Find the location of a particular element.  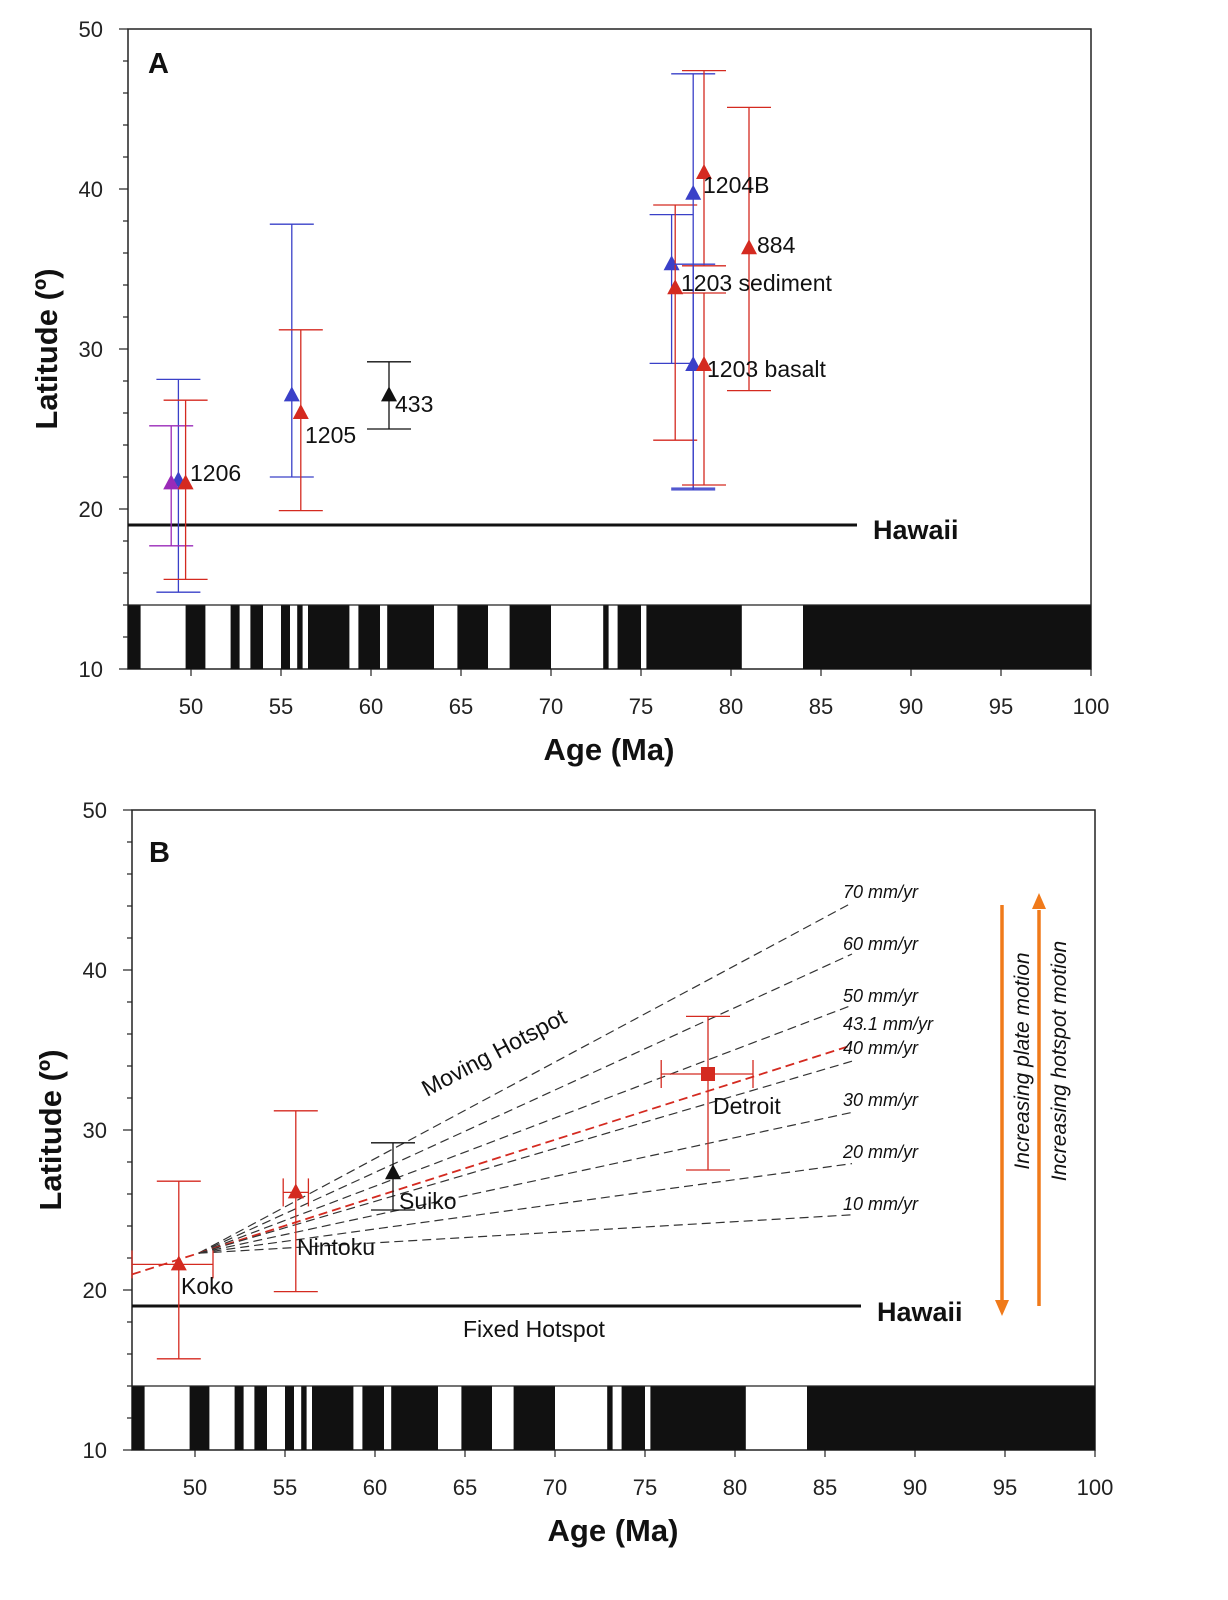

panel-a-y-axis-title: Latitude (º) is located at coordinates (46, 348).